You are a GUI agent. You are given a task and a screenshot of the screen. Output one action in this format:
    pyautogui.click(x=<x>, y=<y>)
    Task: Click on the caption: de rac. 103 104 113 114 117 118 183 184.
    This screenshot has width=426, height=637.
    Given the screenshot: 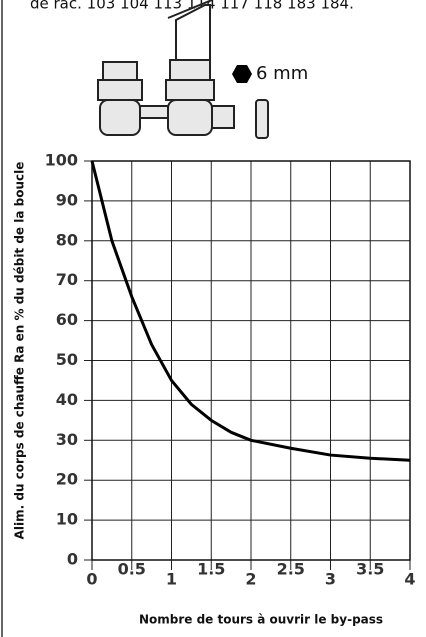 What is the action you would take?
    pyautogui.click(x=192, y=6)
    